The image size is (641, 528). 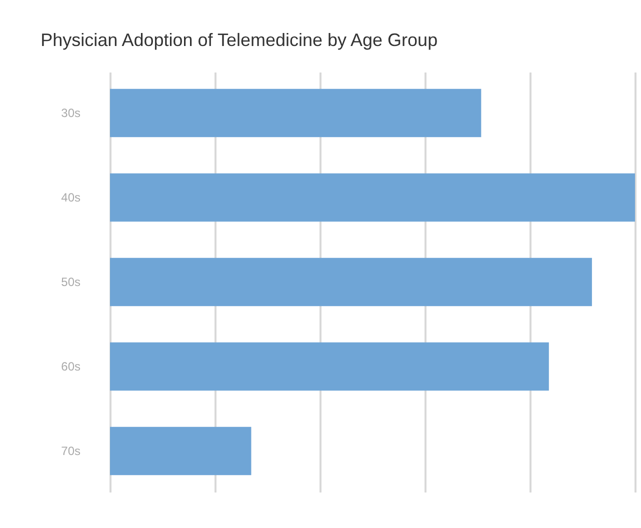 I want to click on chart-title: Physician Adoption of Telemedicine by Age Group, so click(x=239, y=40).